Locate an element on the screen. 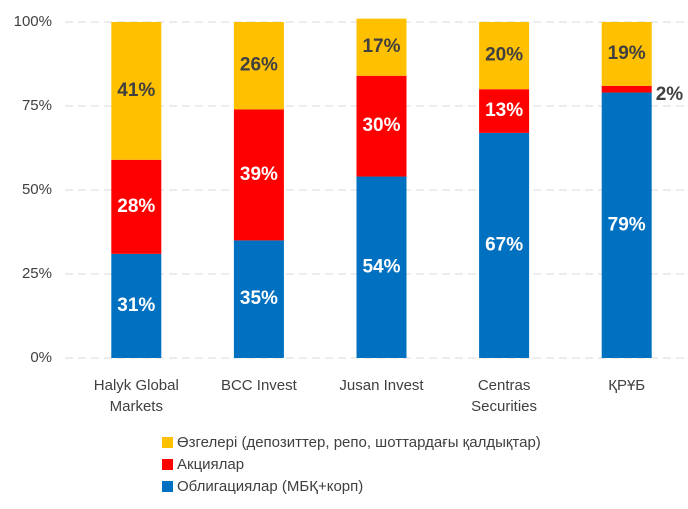 This screenshot has height=509, width=688. data-label: 79% is located at coordinates (627, 224).